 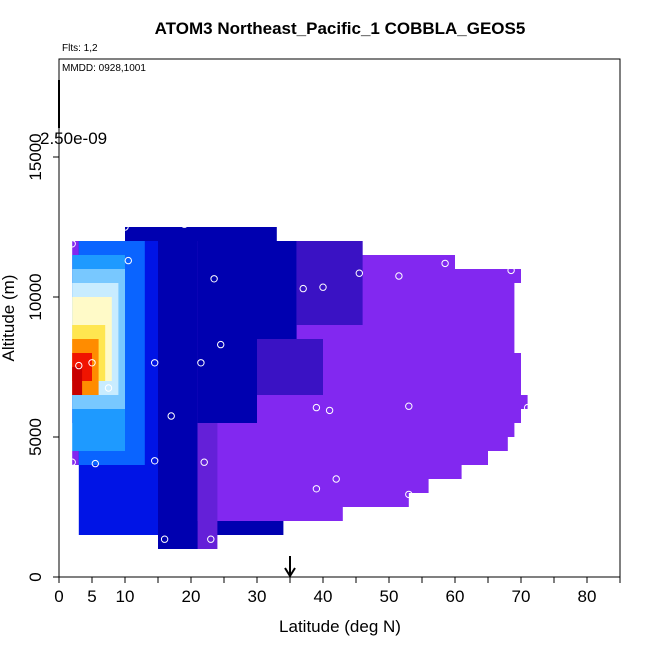 What do you see at coordinates (521, 596) in the screenshot?
I see `x-tick-label: 70` at bounding box center [521, 596].